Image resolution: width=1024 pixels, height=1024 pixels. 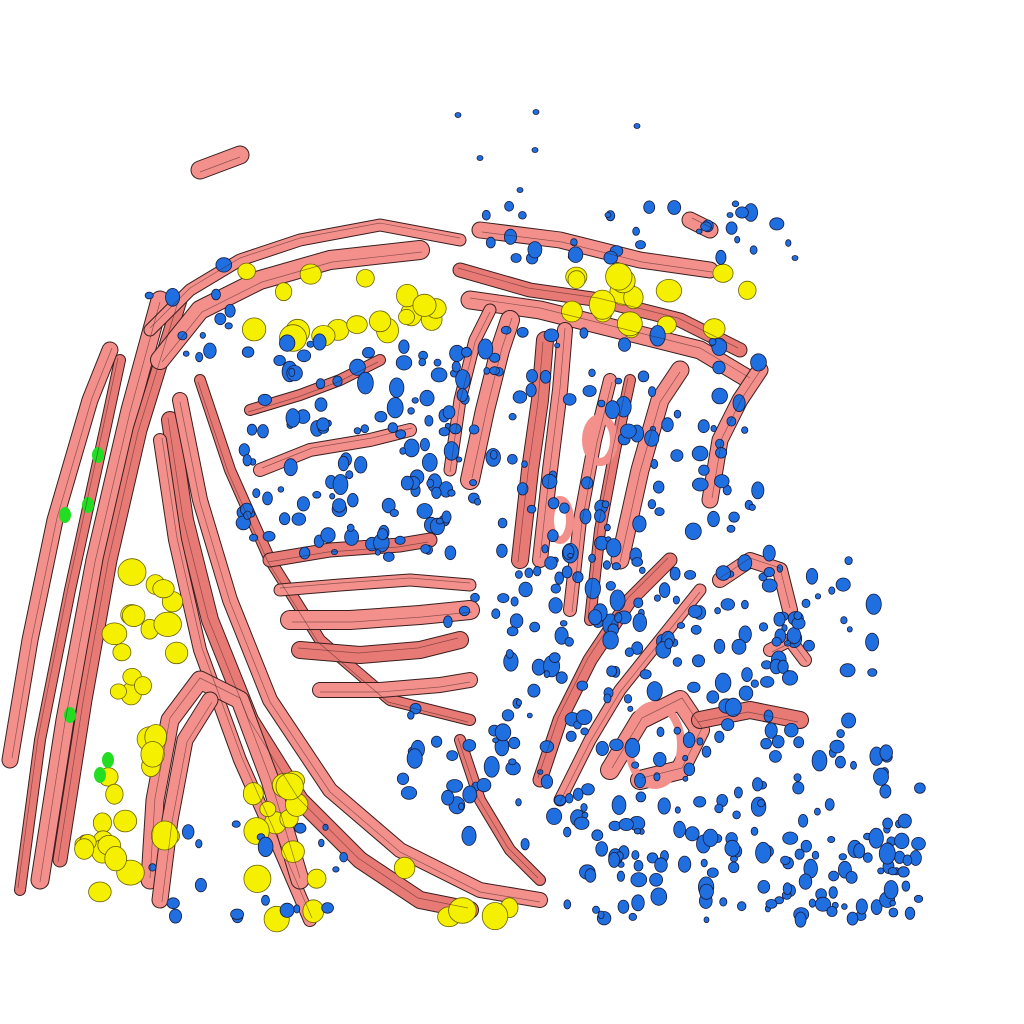 I want to click on green-cell, so click(x=70, y=715).